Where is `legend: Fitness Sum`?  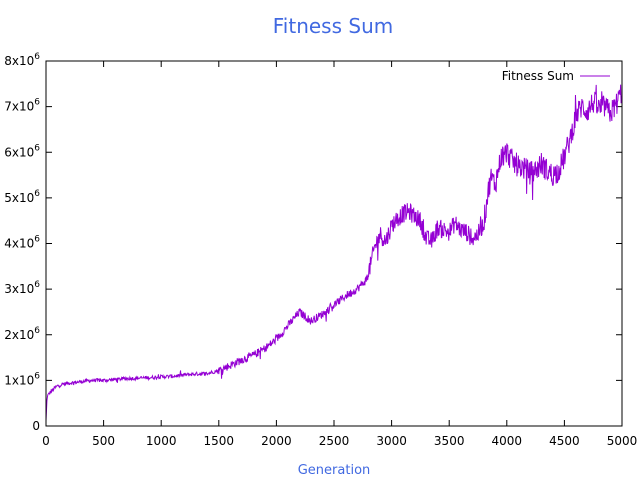 legend: Fitness Sum is located at coordinates (556, 76).